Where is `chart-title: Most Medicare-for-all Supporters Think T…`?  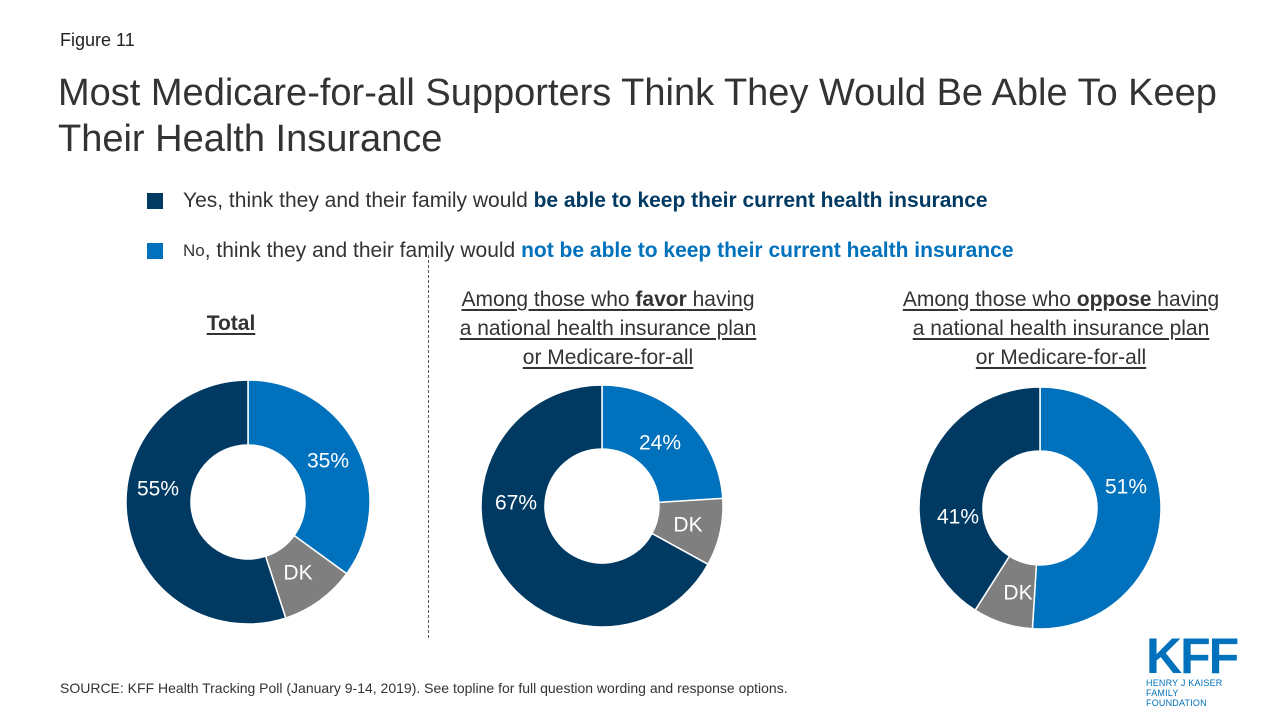 chart-title: Most Medicare-for-all Supporters Think T… is located at coordinates (637, 116).